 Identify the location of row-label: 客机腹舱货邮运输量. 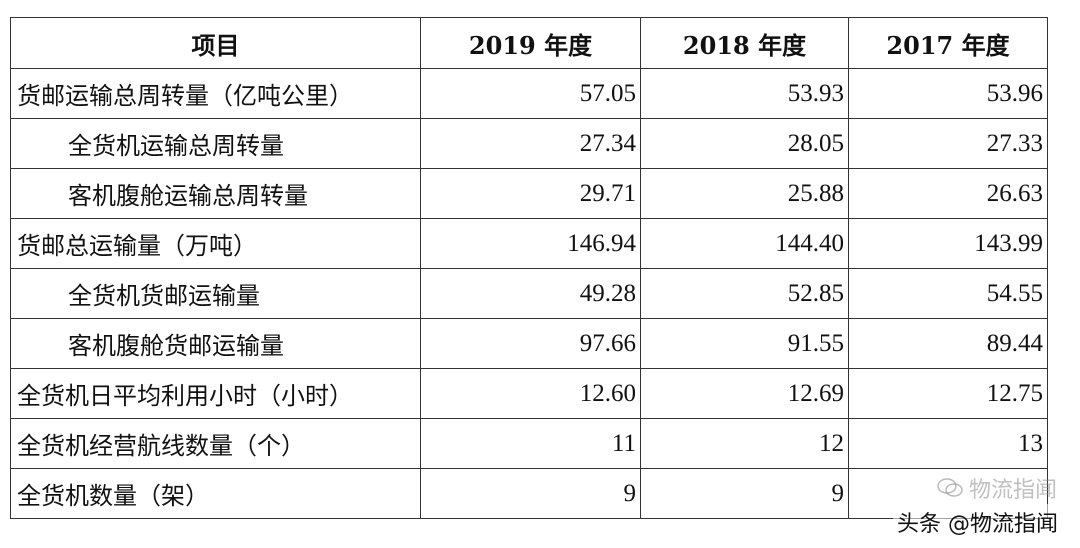
(215, 343).